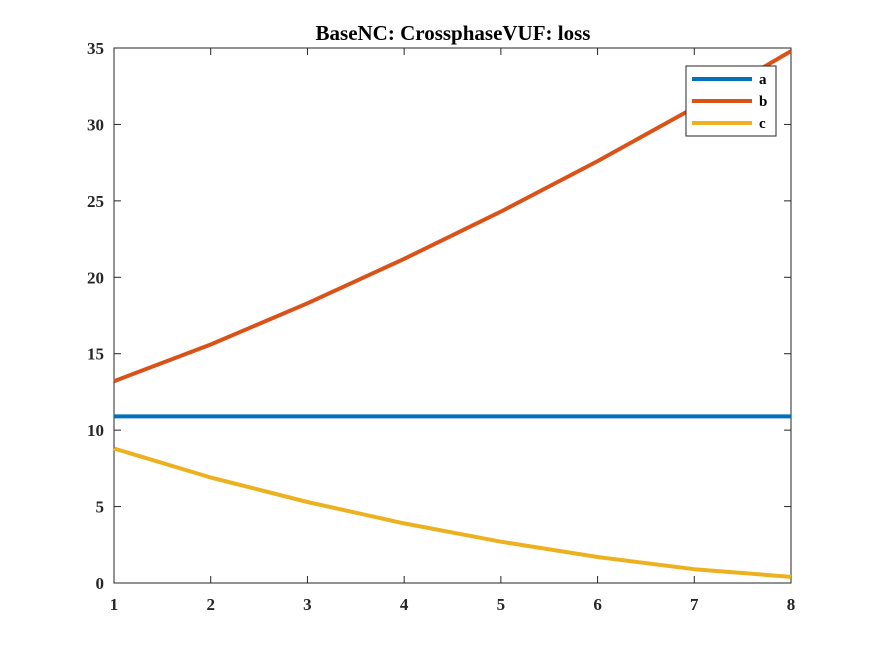 The height and width of the screenshot is (661, 875). I want to click on y-tick-label: 25, so click(95, 201).